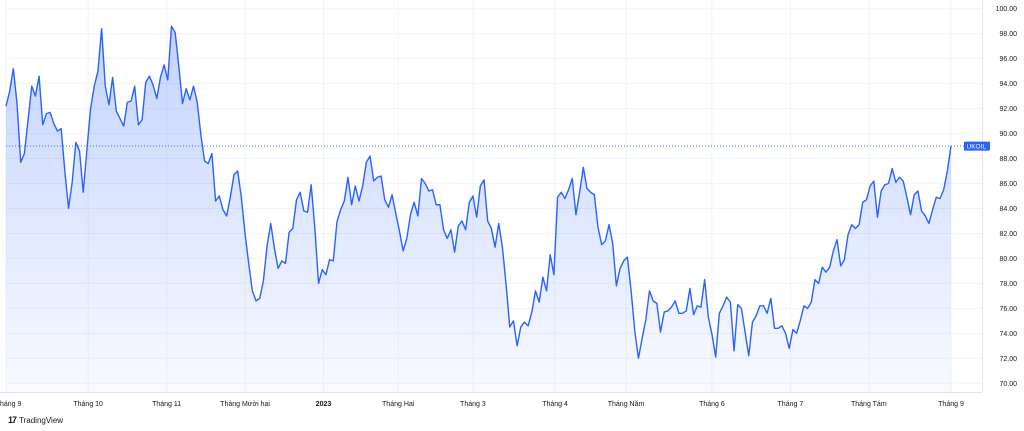  I want to click on x-tick-label: Tháng Hai, so click(398, 404).